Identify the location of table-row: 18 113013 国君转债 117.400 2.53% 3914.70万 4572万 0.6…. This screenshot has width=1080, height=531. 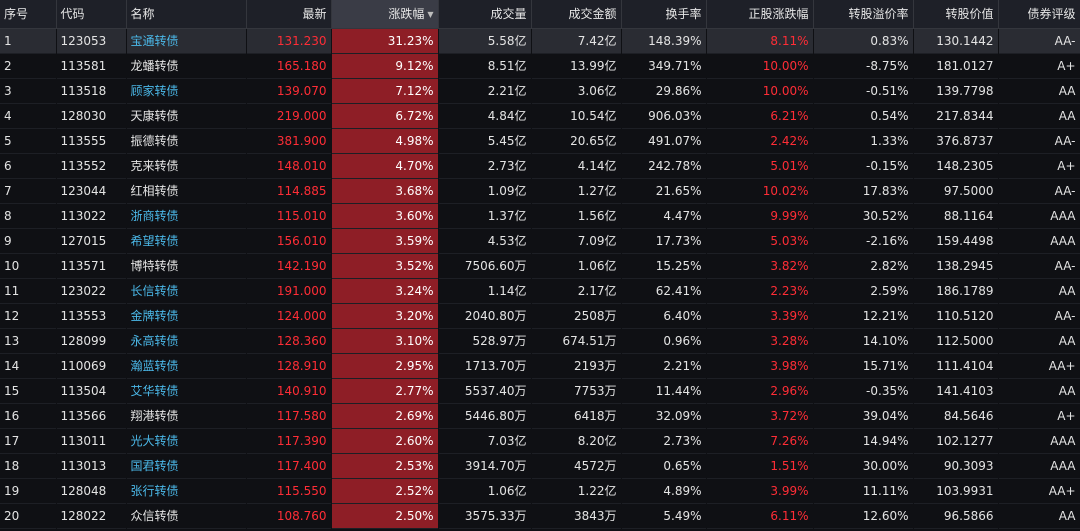
(540, 465).